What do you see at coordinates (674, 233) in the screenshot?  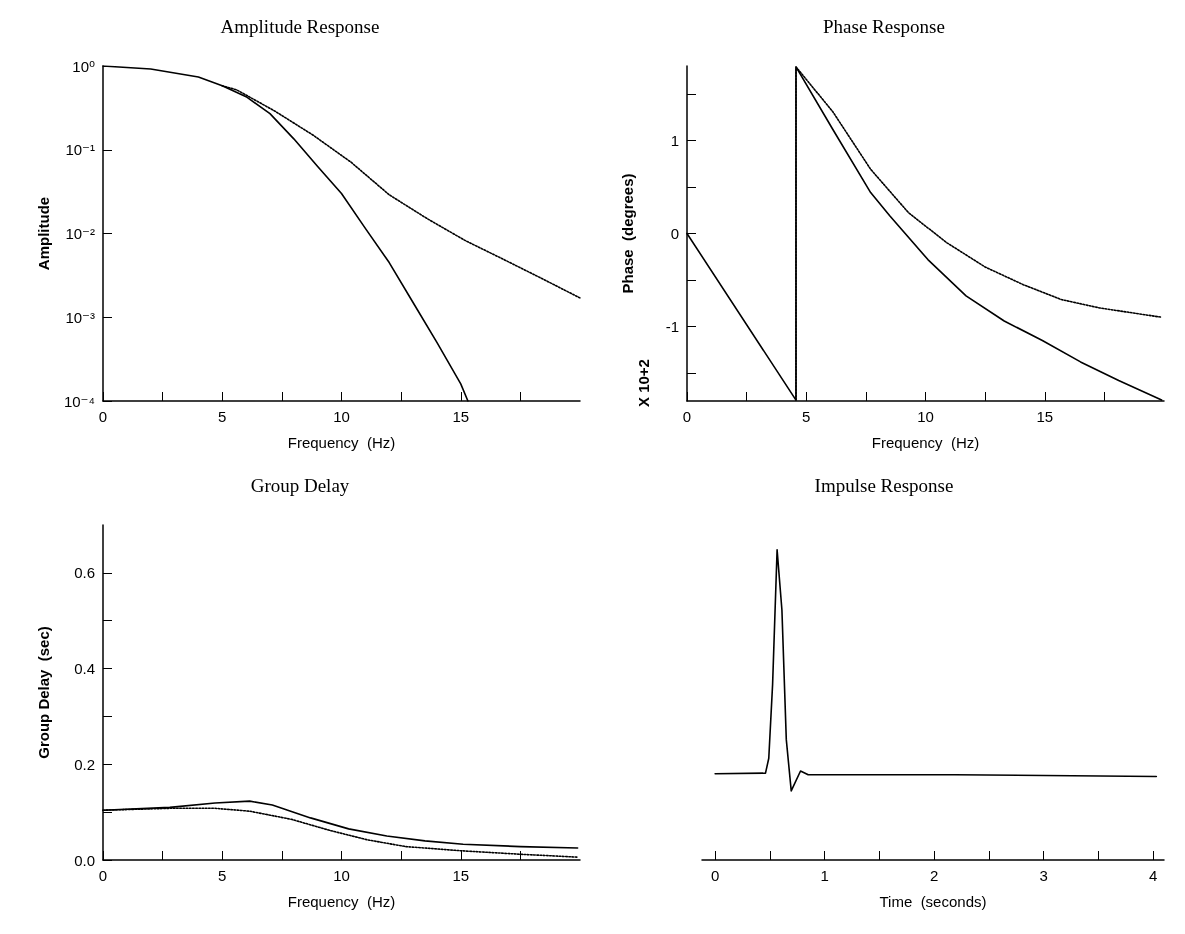 I see `y-tick-label: 0` at bounding box center [674, 233].